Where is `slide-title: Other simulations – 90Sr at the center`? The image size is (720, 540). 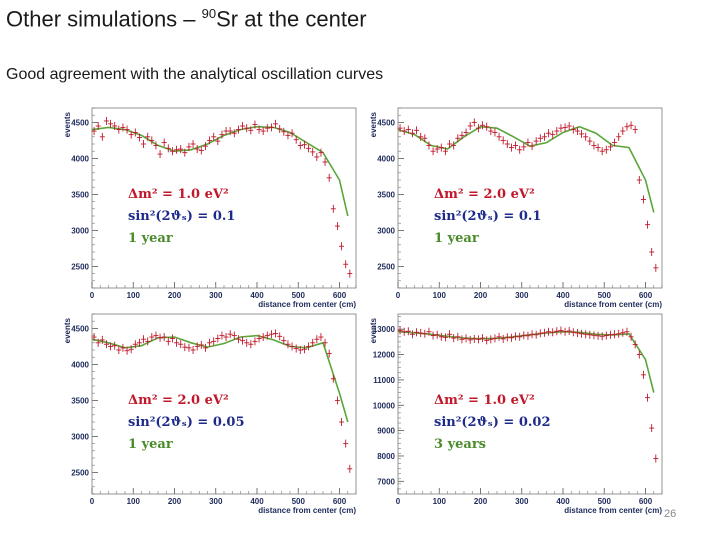 slide-title: Other simulations – 90Sr at the center is located at coordinates (186, 19).